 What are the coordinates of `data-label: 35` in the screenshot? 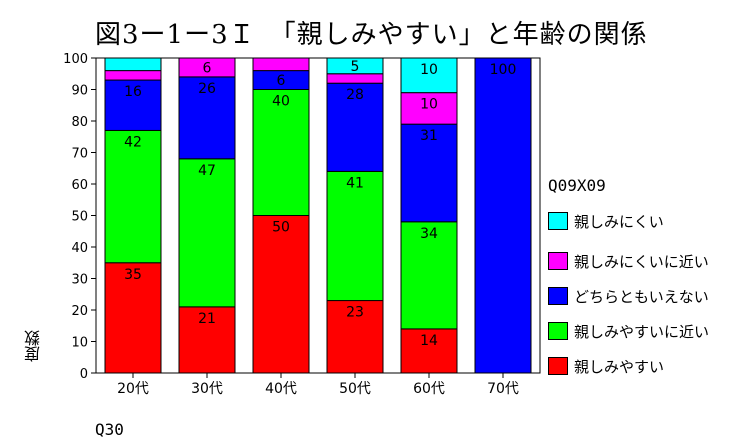 It's located at (133, 275).